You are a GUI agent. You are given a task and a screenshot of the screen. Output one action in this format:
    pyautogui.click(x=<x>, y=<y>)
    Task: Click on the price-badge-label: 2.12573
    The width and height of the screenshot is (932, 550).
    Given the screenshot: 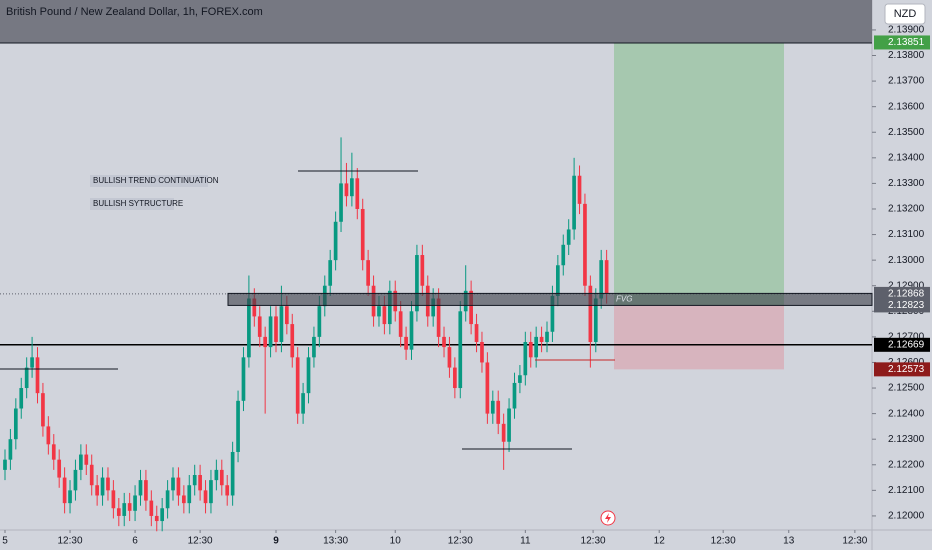 What is the action you would take?
    pyautogui.click(x=906, y=369)
    